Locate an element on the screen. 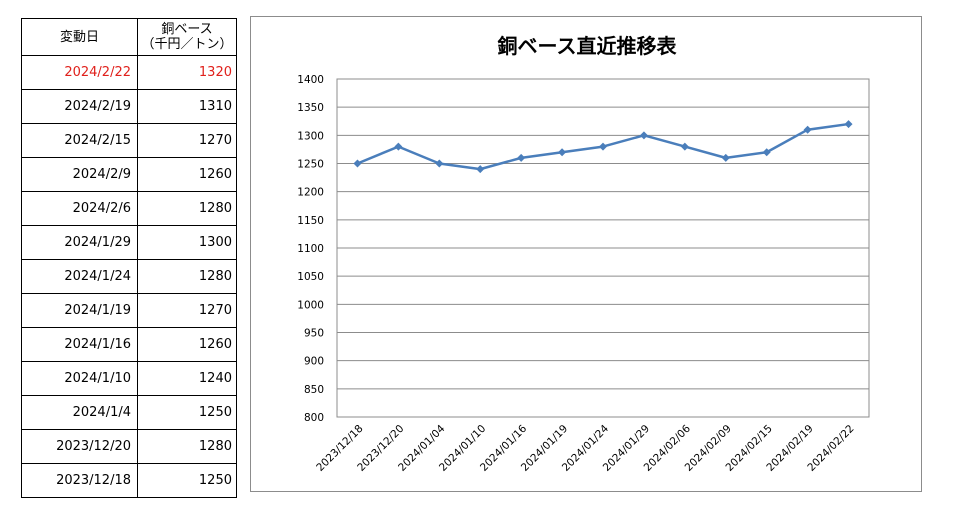 The height and width of the screenshot is (515, 956). row-price: 1310 is located at coordinates (187, 106).